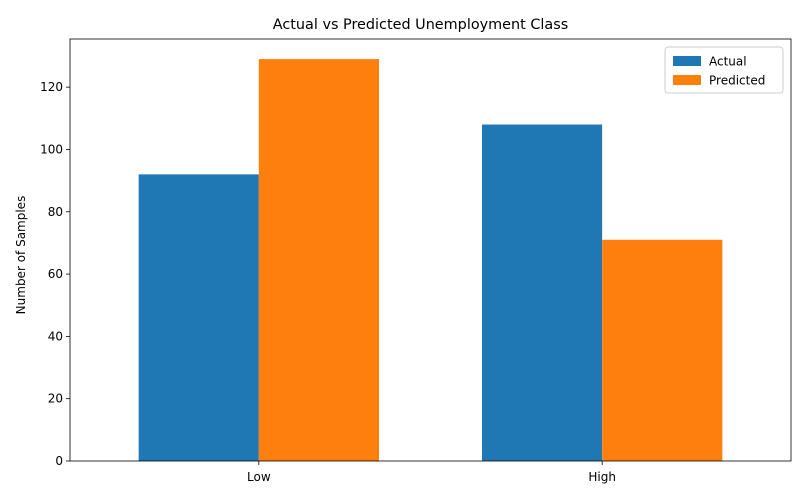 The image size is (800, 504). What do you see at coordinates (687, 61) in the screenshot?
I see `legend-swatch-actual` at bounding box center [687, 61].